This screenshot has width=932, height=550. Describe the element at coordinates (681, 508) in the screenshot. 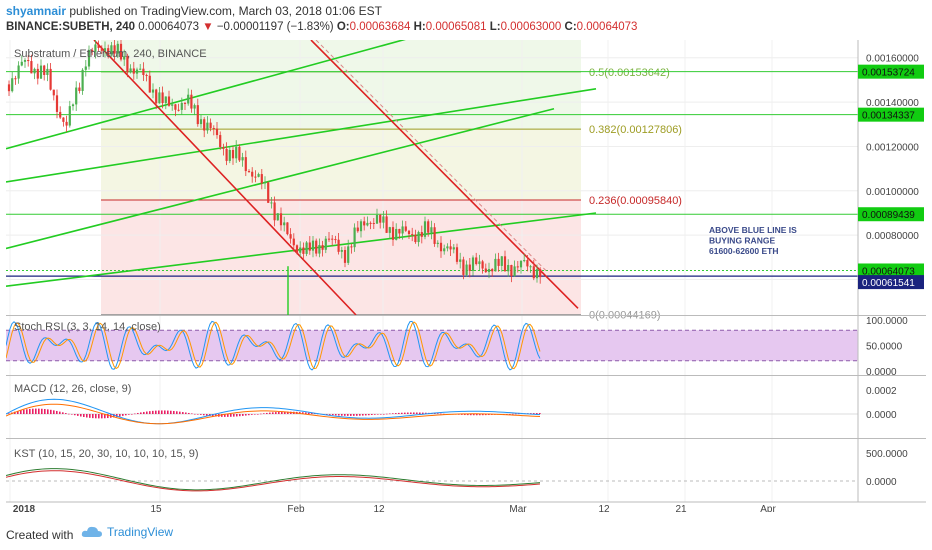

I see `time-tick-label: 21` at that location.